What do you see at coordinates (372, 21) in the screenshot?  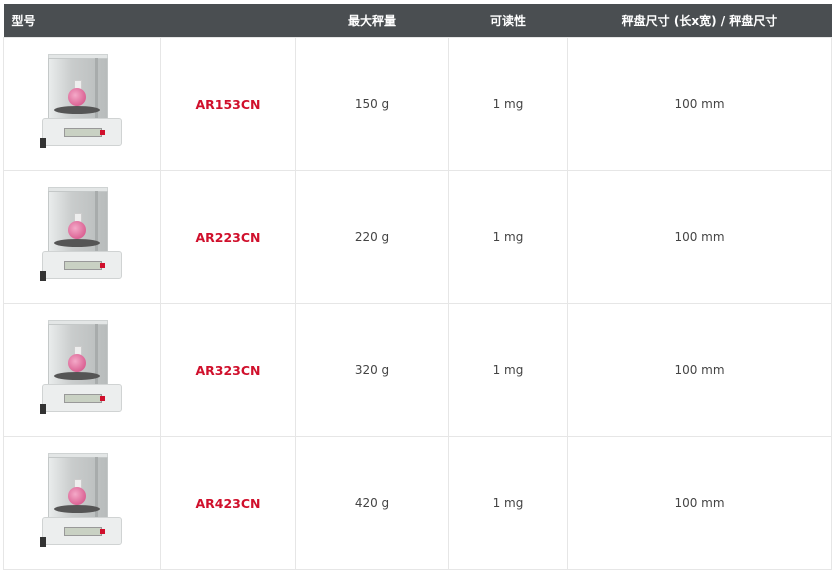 I see `header-capacity: 最大秤量` at bounding box center [372, 21].